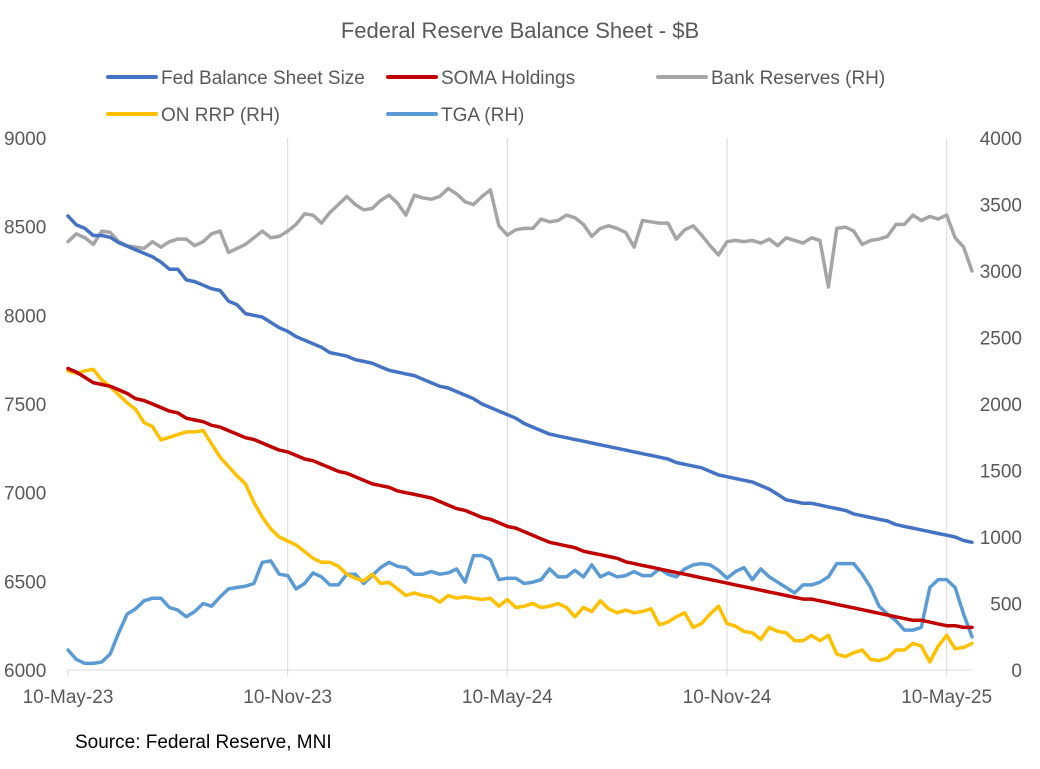  What do you see at coordinates (1016, 671) in the screenshot?
I see `right-tick-label: 0` at bounding box center [1016, 671].